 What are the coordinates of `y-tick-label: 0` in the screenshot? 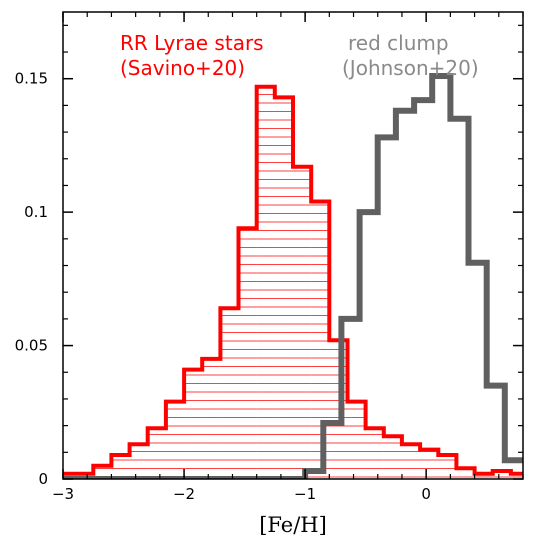 It's located at (43, 479).